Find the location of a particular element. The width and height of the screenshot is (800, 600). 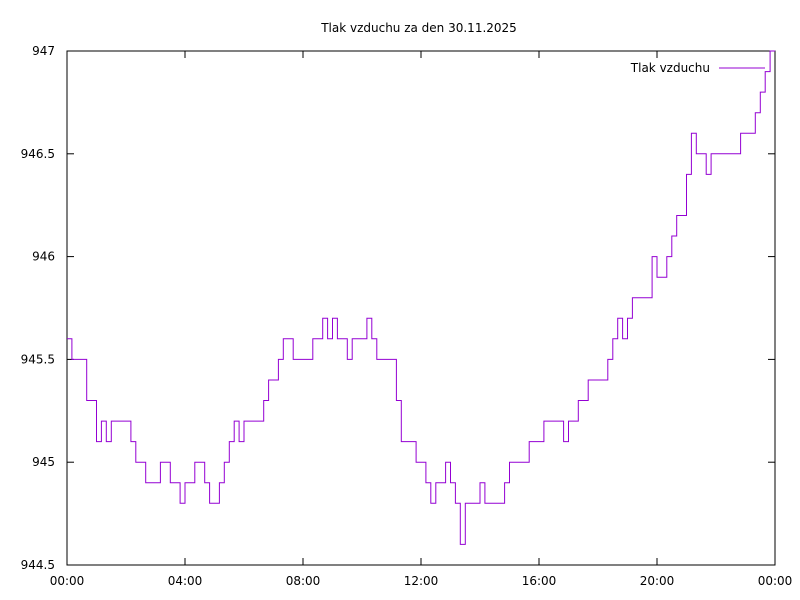

y-tick-label: 947 is located at coordinates (43, 51).